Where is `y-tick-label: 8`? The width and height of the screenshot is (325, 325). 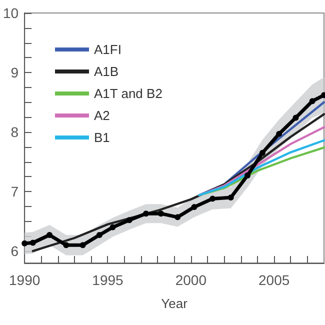 y-tick-label: 8 is located at coordinates (14, 132).